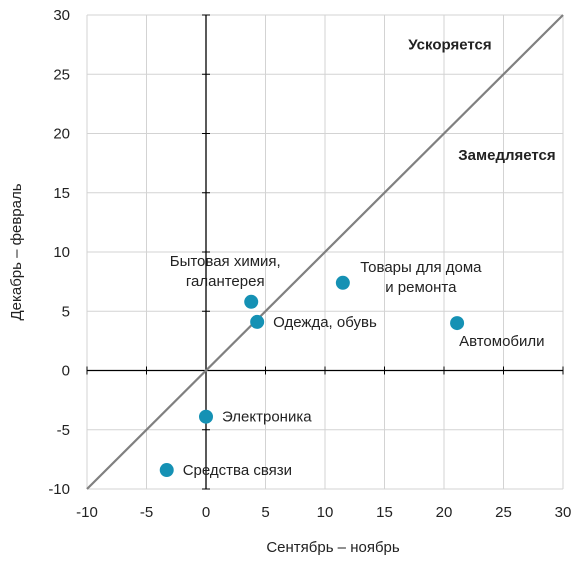 Image resolution: width=582 pixels, height=563 pixels. I want to click on point-label: Автомобили, so click(501, 341).